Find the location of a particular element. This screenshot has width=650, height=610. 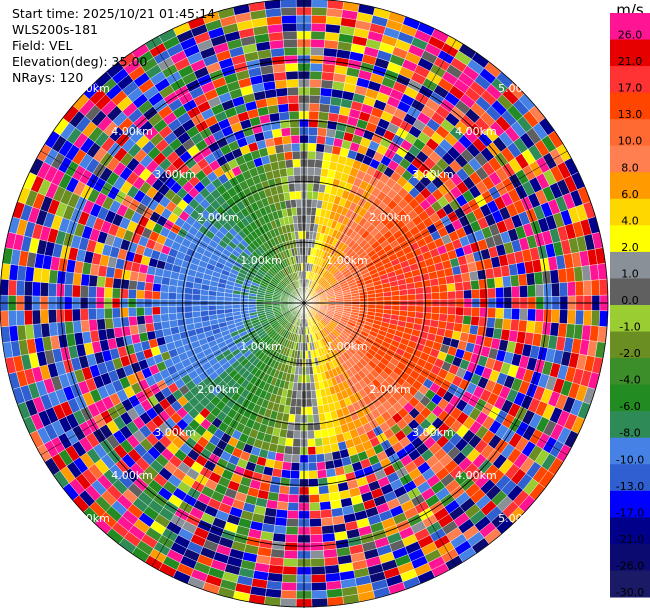

colorbar-tick-label: -10.0 is located at coordinates (630, 459).